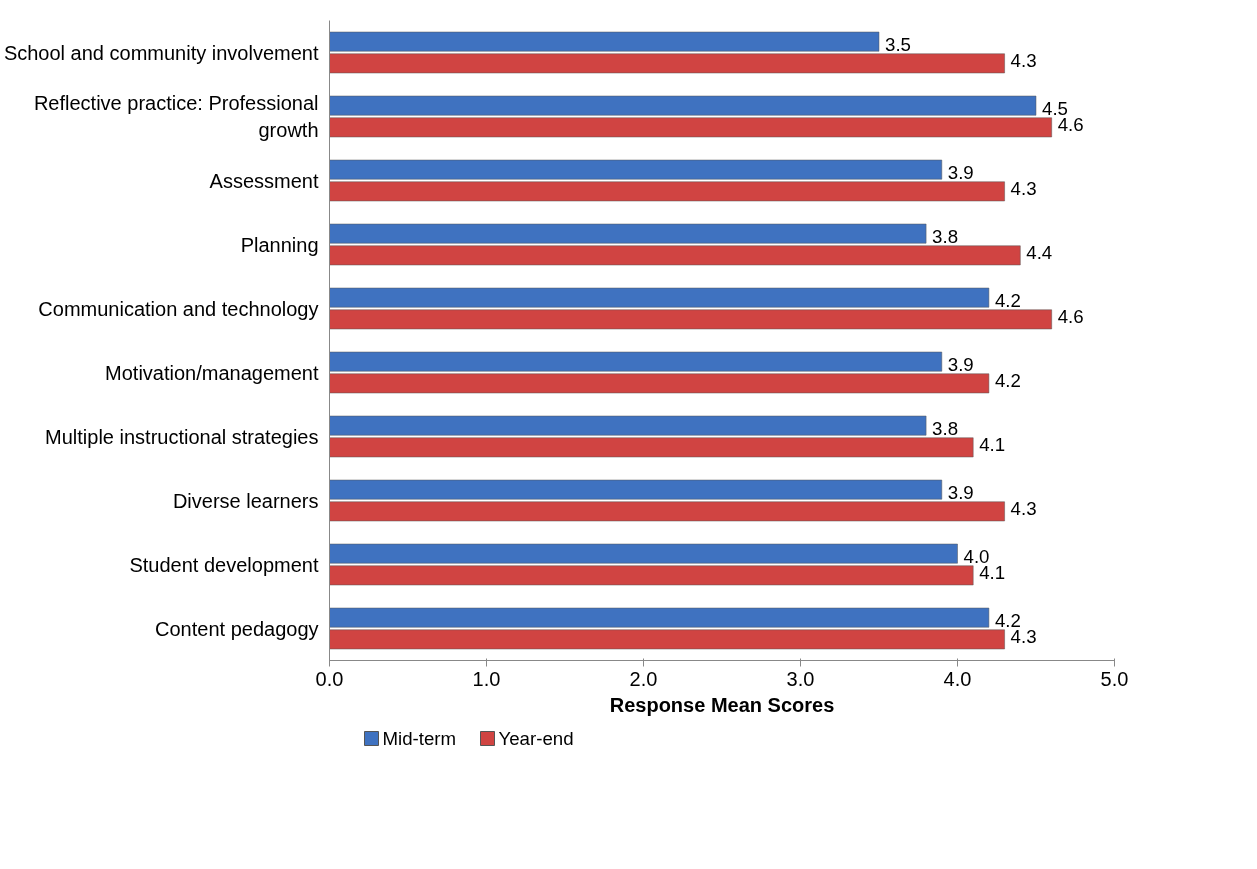  Describe the element at coordinates (957, 678) in the screenshot. I see `x-tick-label: 4.0` at that location.